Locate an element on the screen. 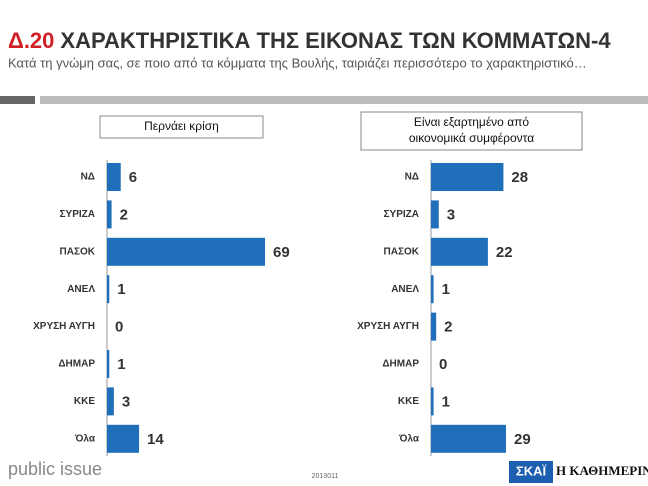 This screenshot has height=486, width=648. chart-title: Περνάει κρίση is located at coordinates (181, 126).